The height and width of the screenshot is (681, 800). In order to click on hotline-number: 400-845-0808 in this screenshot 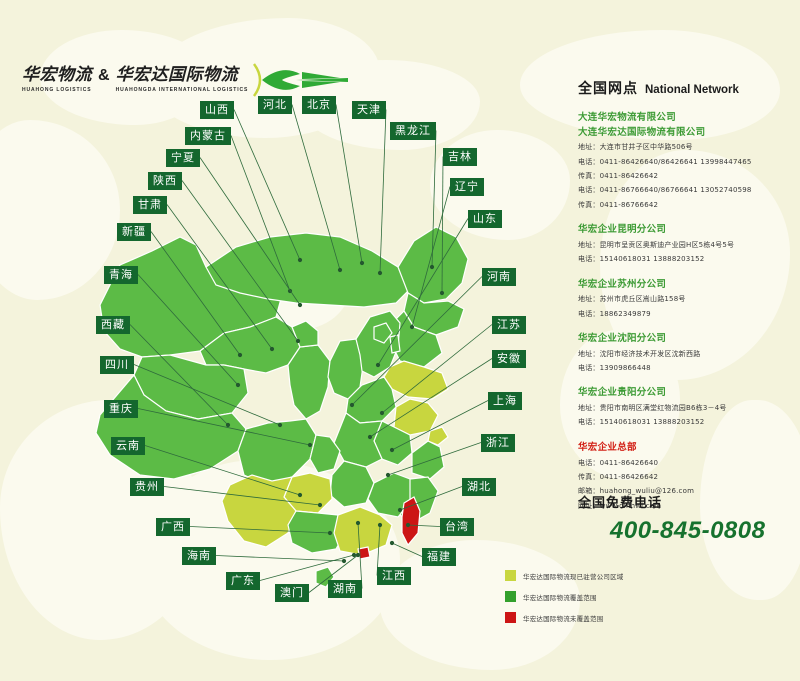, I will do `click(688, 530)`.